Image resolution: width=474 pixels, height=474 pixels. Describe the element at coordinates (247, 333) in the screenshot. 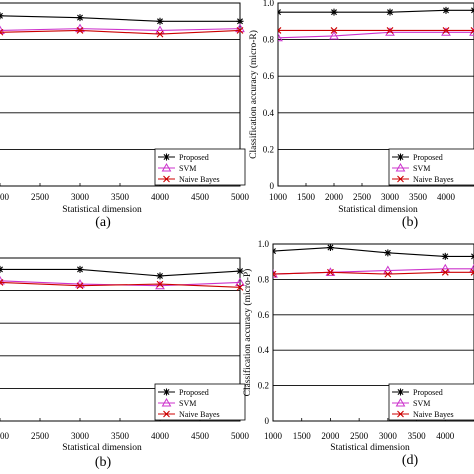

I see `y-axis-label: Classification accuracy (micro-P)` at that location.